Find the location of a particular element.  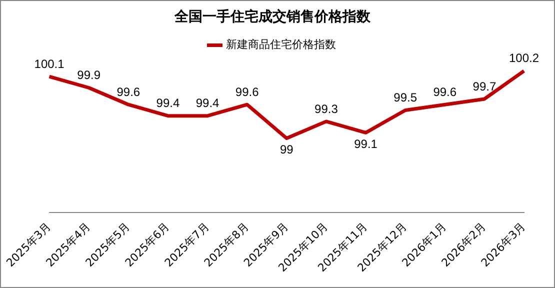

data-label: 99.5 is located at coordinates (406, 97).